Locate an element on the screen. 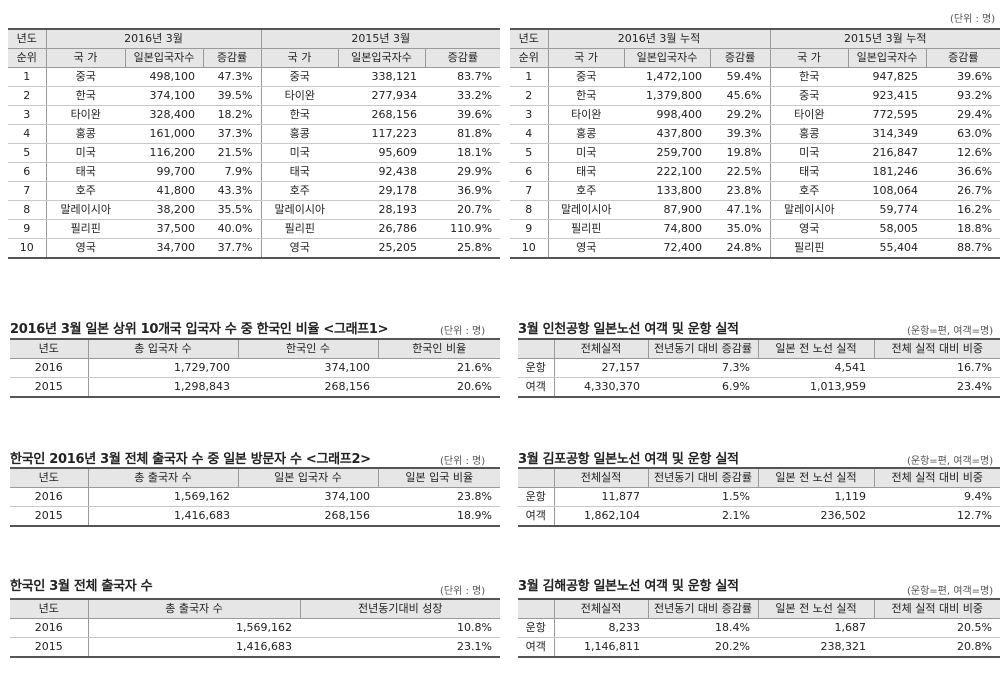 This screenshot has width=1008, height=673. visitors-2016-cell: 34,700 is located at coordinates (176, 247).